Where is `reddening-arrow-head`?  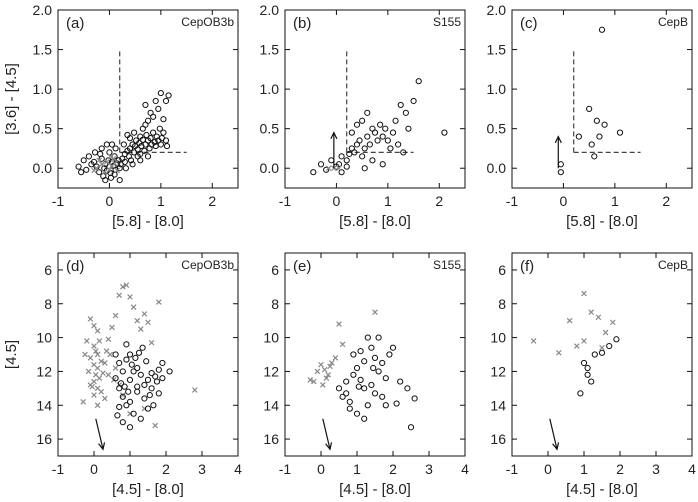
reddening-arrow-head is located at coordinates (558, 139).